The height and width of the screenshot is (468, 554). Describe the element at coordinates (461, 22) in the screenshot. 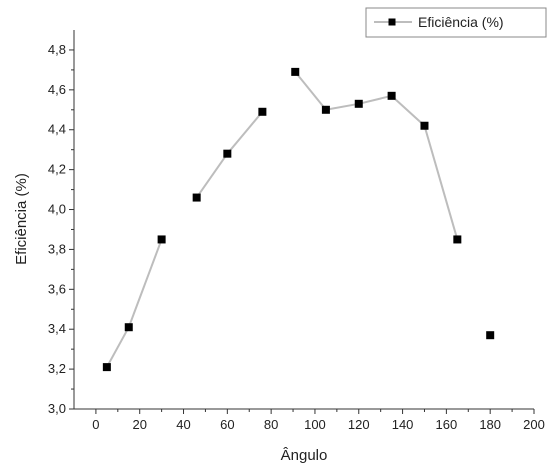

I see `legend-label: Eficiência (%)` at that location.